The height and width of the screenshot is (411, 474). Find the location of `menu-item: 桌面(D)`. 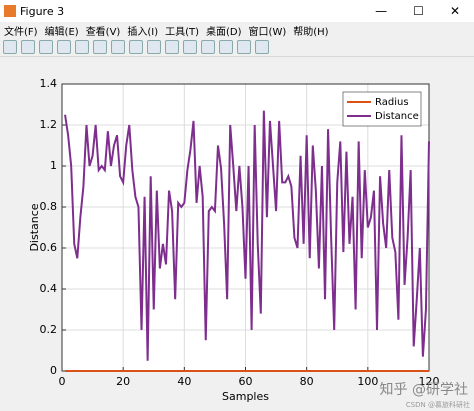

menu-item: 桌面(D) is located at coordinates (224, 32).